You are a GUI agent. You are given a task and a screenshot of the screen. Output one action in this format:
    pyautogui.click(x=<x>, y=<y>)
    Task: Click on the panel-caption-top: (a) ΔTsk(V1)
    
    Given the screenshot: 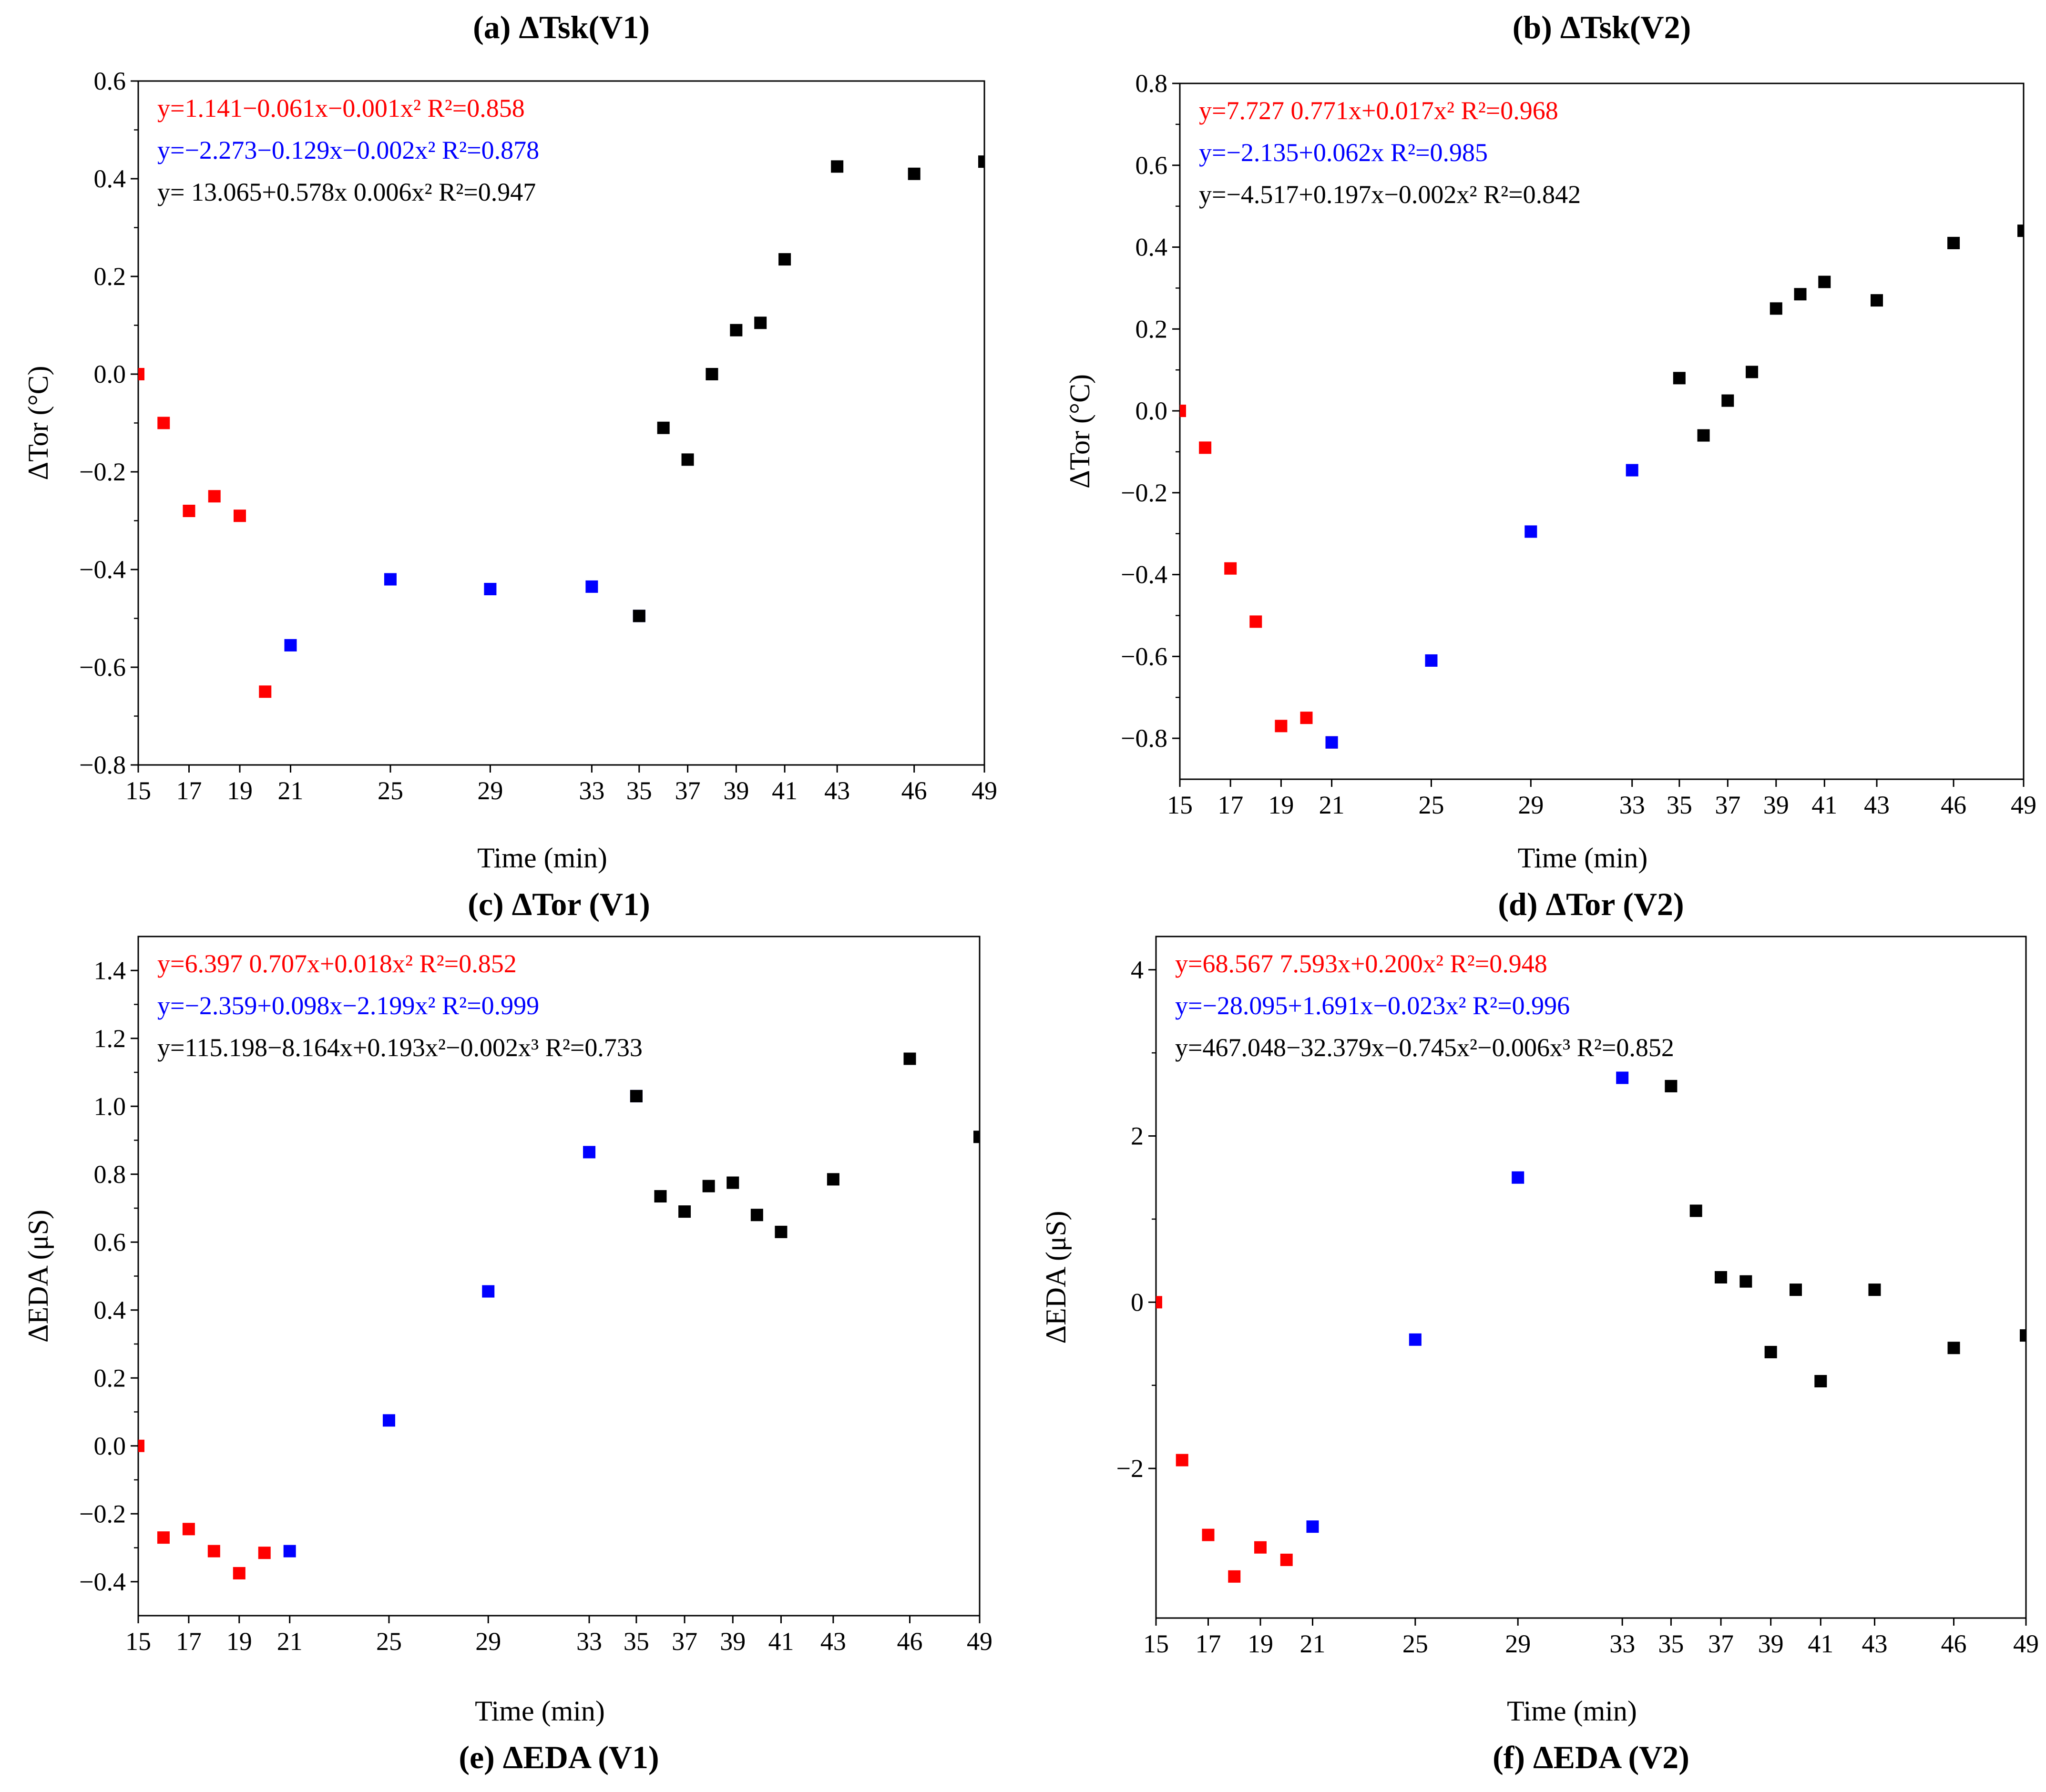 What is the action you would take?
    pyautogui.click(x=561, y=27)
    